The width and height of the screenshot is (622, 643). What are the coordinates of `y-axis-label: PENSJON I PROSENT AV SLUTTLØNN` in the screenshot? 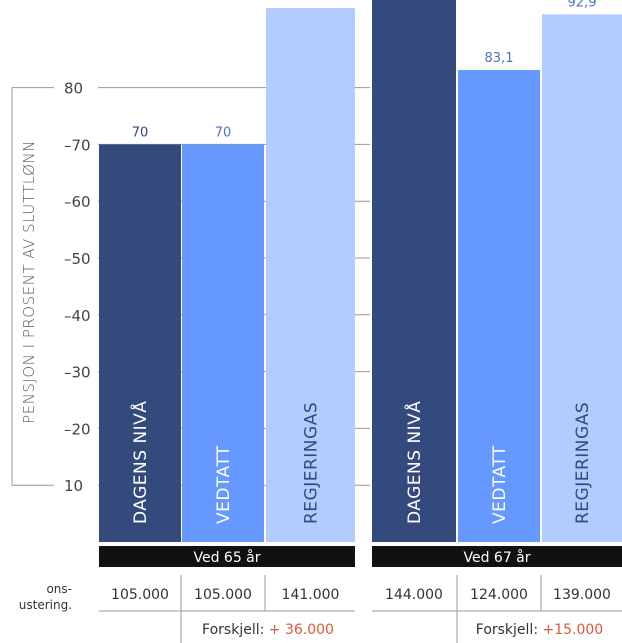 It's located at (29, 282).